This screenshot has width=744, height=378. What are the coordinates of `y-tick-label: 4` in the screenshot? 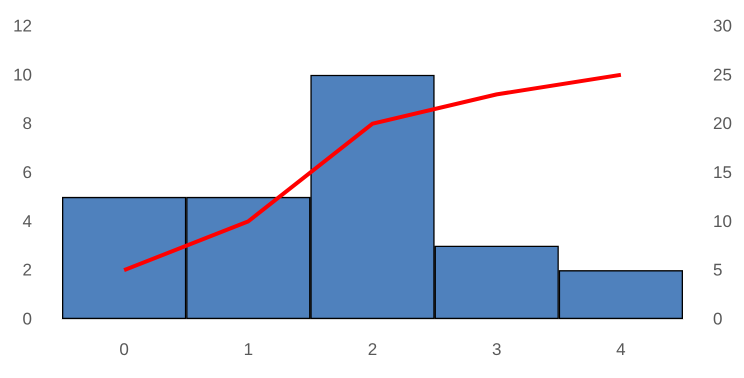 It's located at (27, 221).